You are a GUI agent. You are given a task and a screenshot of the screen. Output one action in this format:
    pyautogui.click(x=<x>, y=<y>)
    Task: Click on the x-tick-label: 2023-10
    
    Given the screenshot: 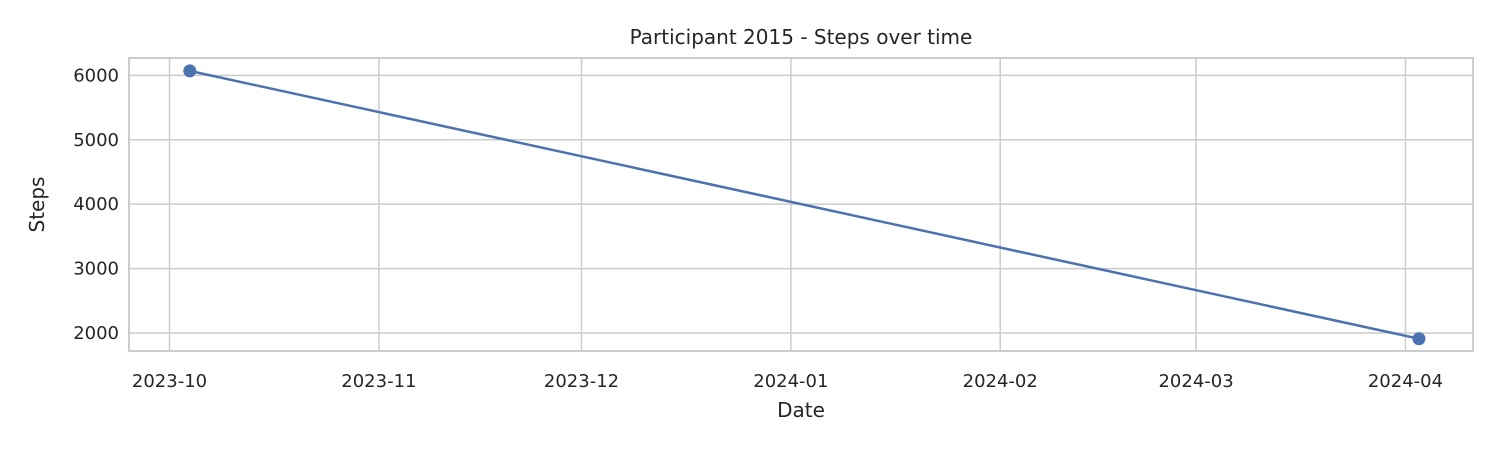 What is the action you would take?
    pyautogui.click(x=169, y=381)
    